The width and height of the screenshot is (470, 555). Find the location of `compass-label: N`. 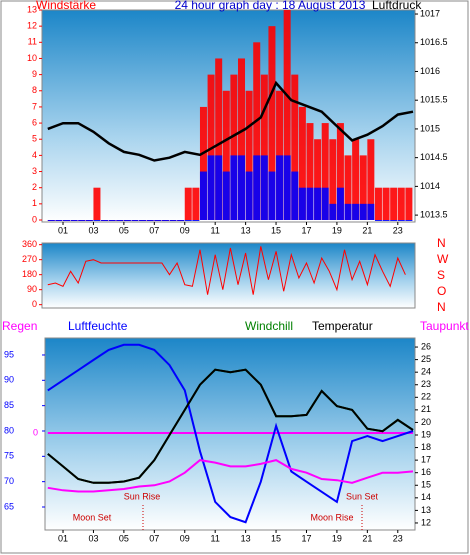

compass-label: N is located at coordinates (441, 307).